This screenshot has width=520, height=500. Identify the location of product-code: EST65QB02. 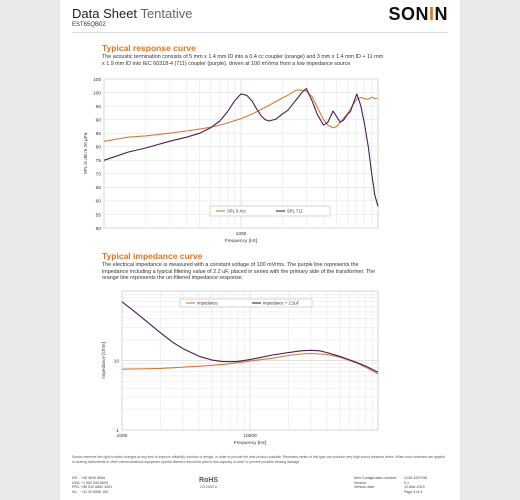
(89, 25).